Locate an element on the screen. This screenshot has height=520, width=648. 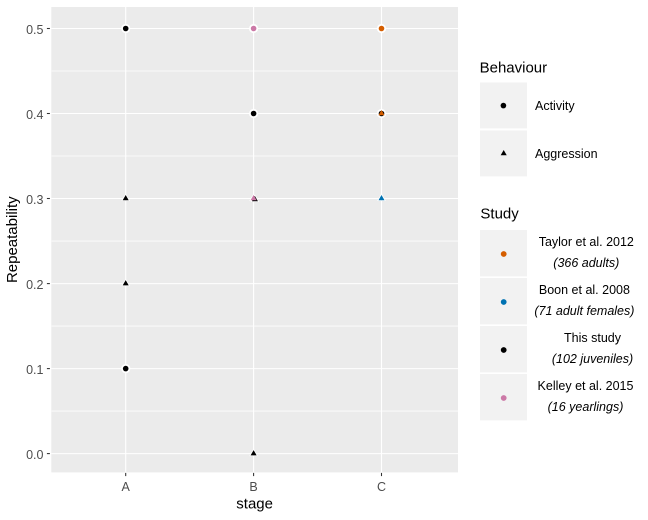
svg-text: Study is located at coordinates (499, 214).